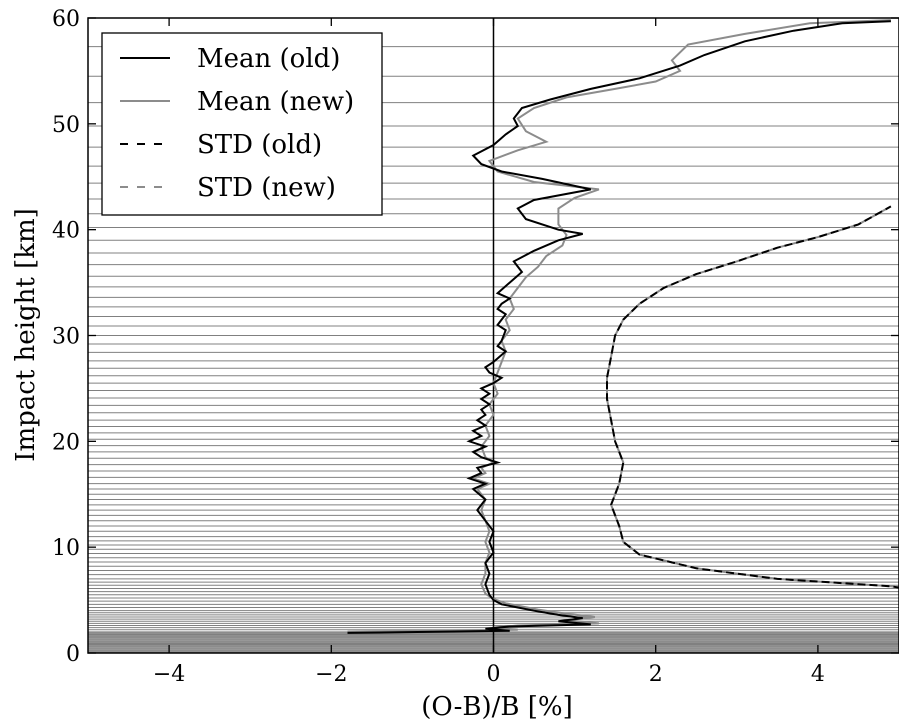 The width and height of the screenshot is (899, 724). I want to click on legend-label: Mean (old), so click(268, 59).